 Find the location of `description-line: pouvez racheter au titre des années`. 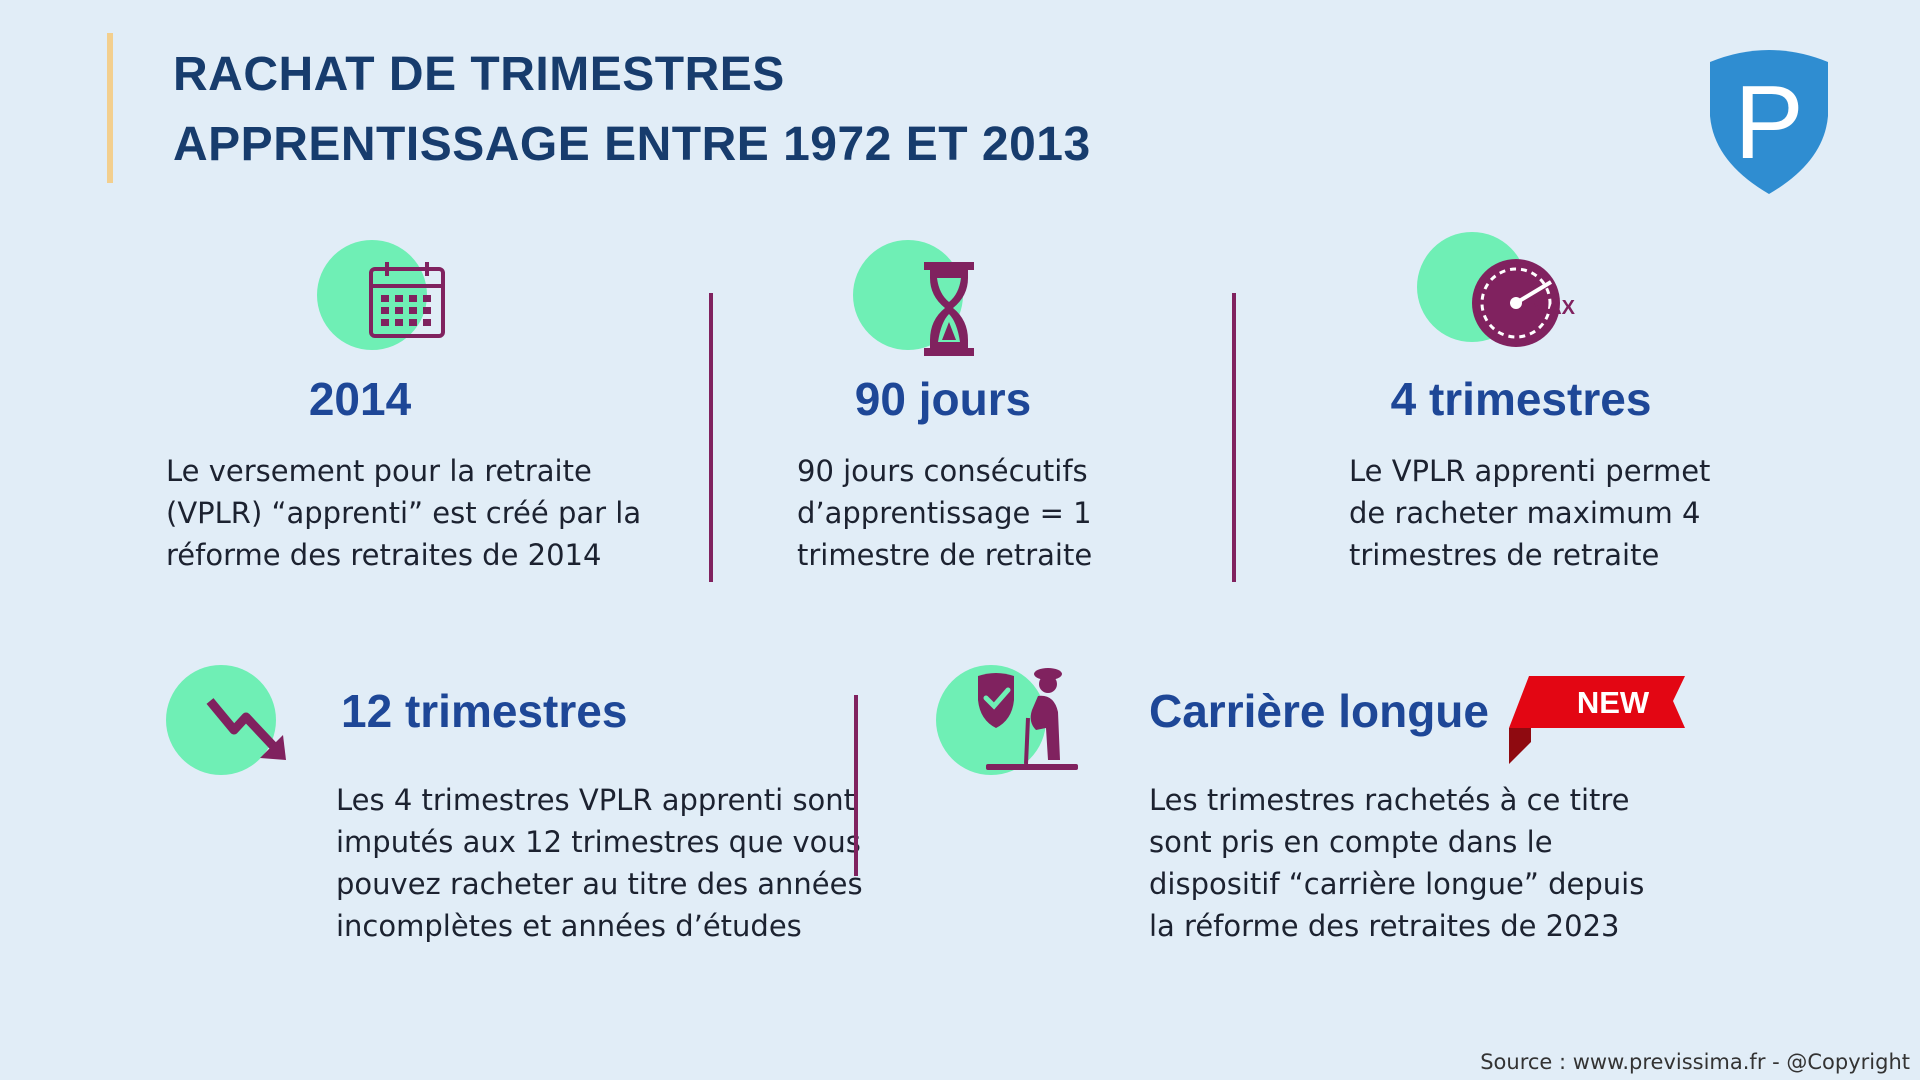

description-line: pouvez racheter au titre des années is located at coordinates (599, 884).